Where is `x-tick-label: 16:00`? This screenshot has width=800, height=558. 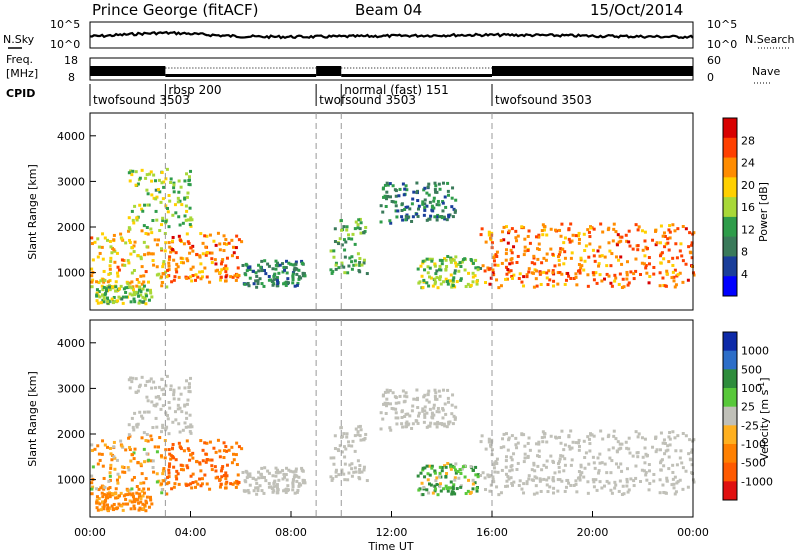
x-tick-label: 16:00 is located at coordinates (492, 532).